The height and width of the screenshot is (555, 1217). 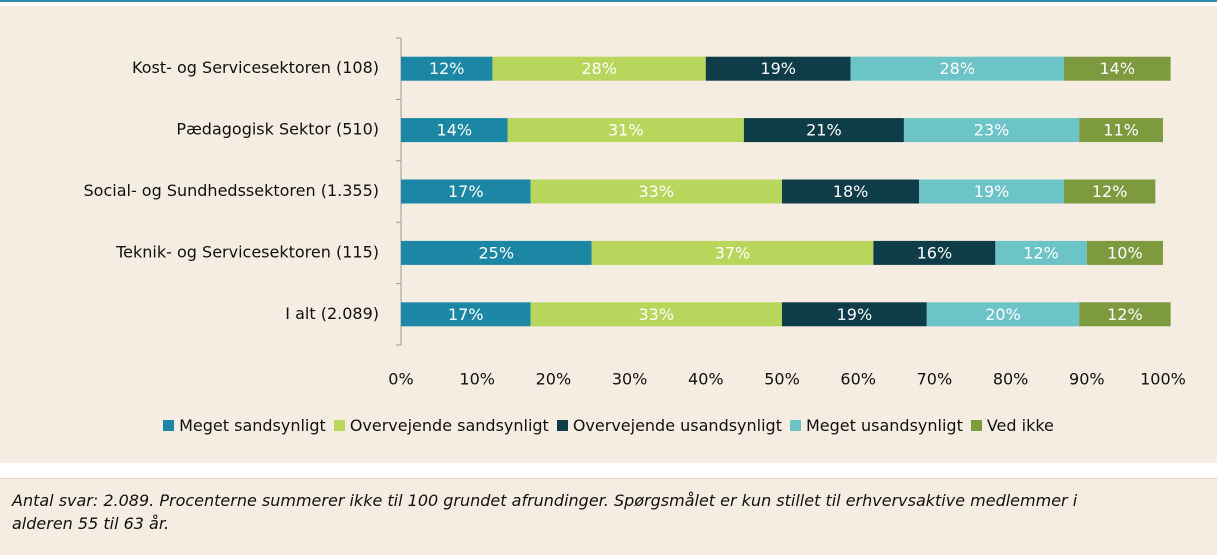 I want to click on value-label: 11%, so click(x=1121, y=130).